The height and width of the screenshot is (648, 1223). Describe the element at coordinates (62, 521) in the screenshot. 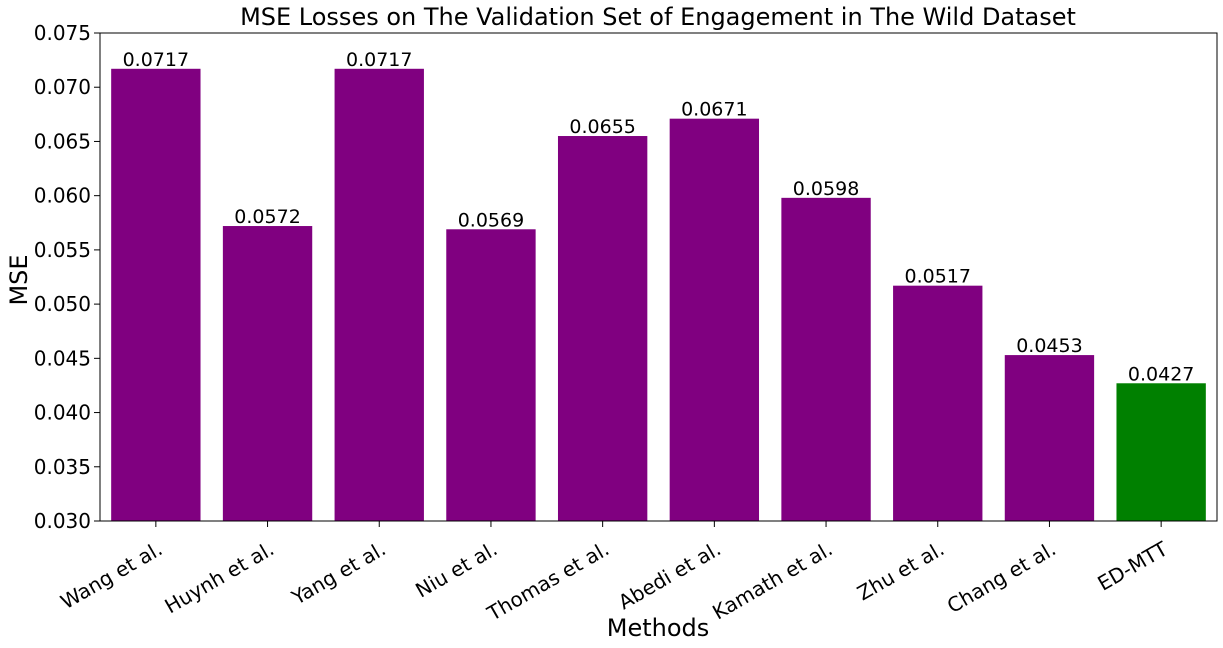

I see `y-tick-label: 0.030` at that location.